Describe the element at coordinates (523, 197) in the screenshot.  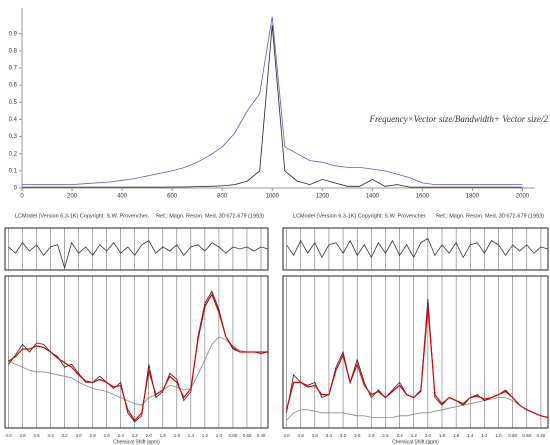
I see `x-tick-label: 2000` at that location.